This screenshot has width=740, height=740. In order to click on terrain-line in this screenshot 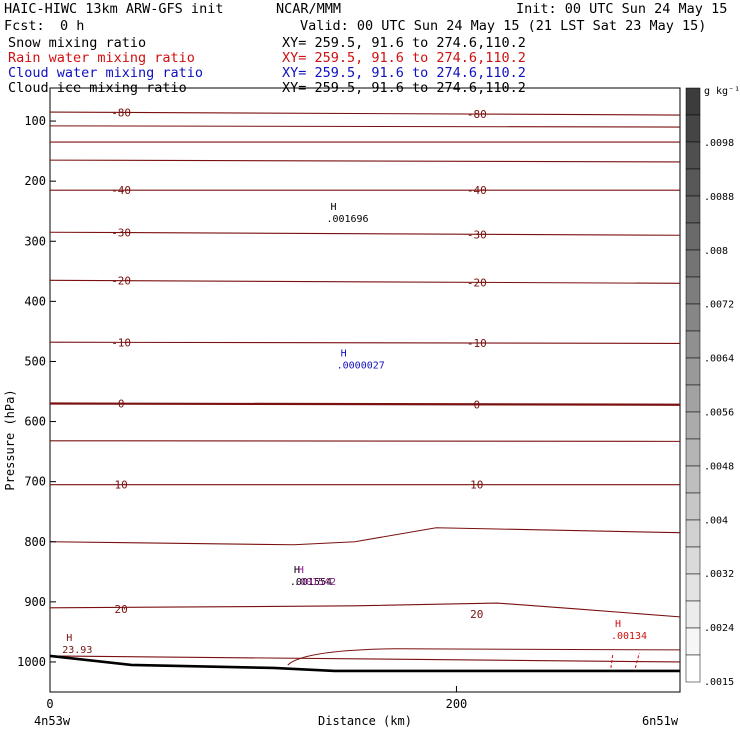, I will do `click(364, 663)`.